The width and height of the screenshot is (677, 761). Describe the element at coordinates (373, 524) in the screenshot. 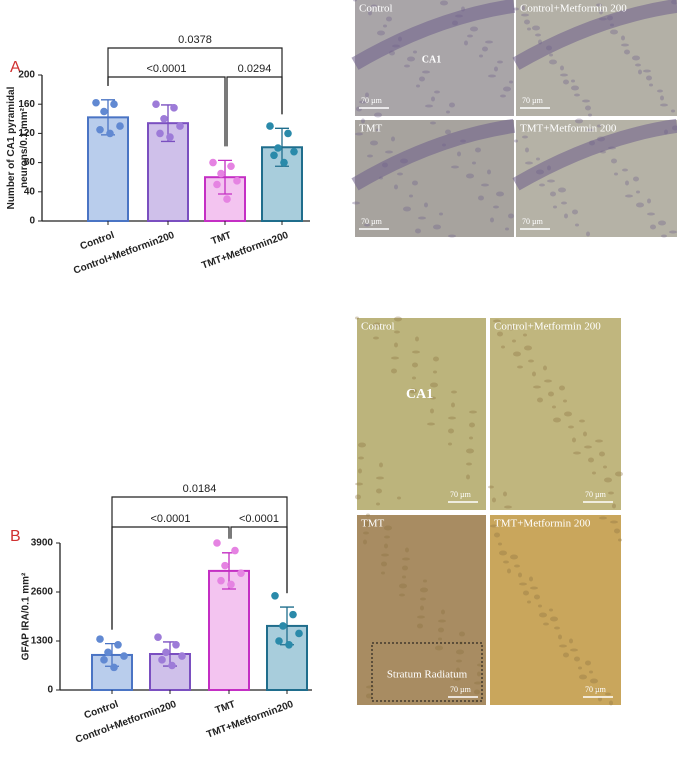

I see `panel-label: TMT` at that location.